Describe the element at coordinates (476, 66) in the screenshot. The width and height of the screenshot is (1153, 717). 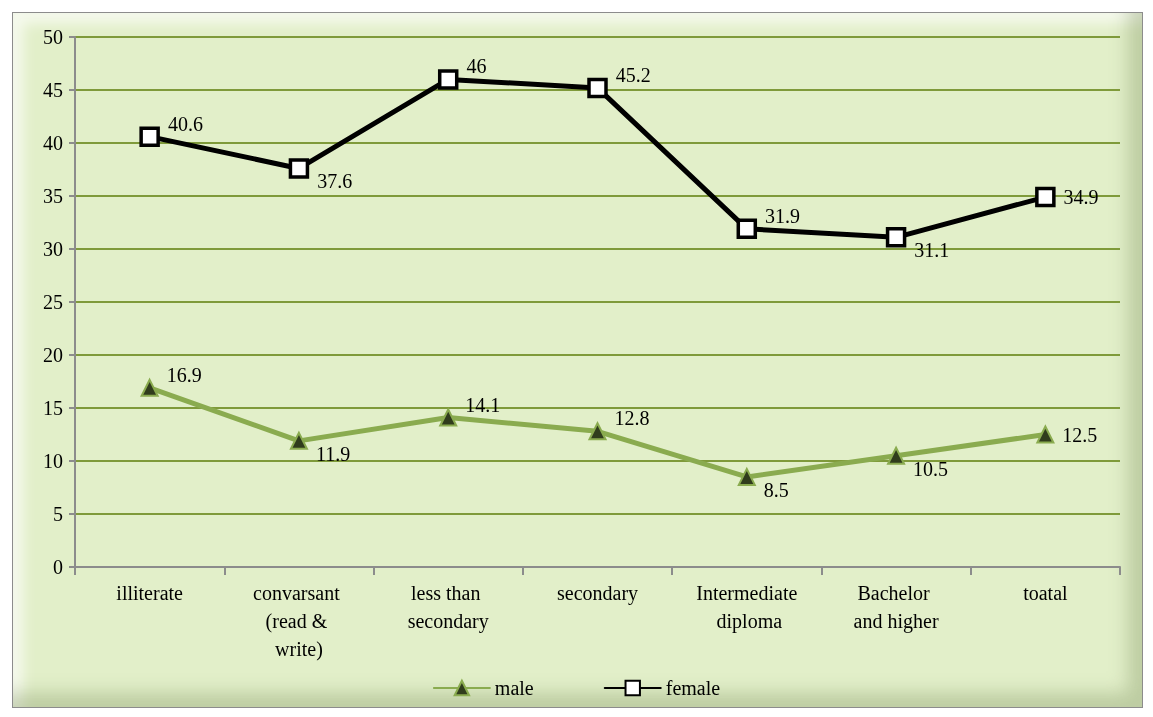
I see `data-label: 46` at that location.